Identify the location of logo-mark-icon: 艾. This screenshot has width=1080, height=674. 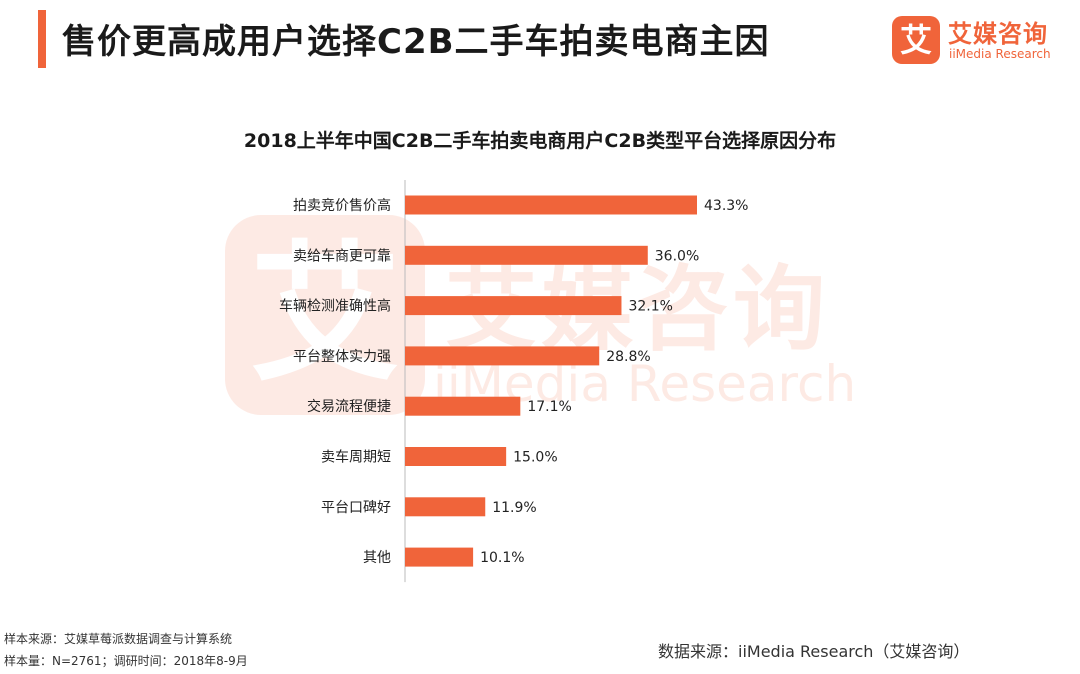
(916, 40).